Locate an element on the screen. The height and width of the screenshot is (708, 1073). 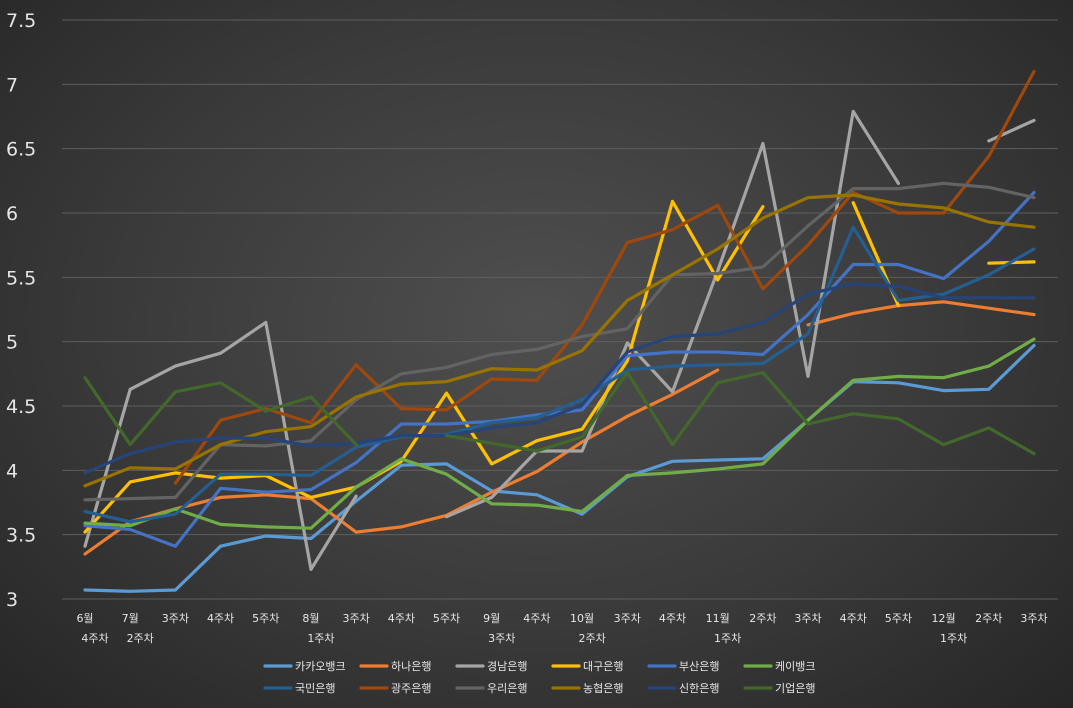
y-tick-label: 7 is located at coordinates (12, 85).